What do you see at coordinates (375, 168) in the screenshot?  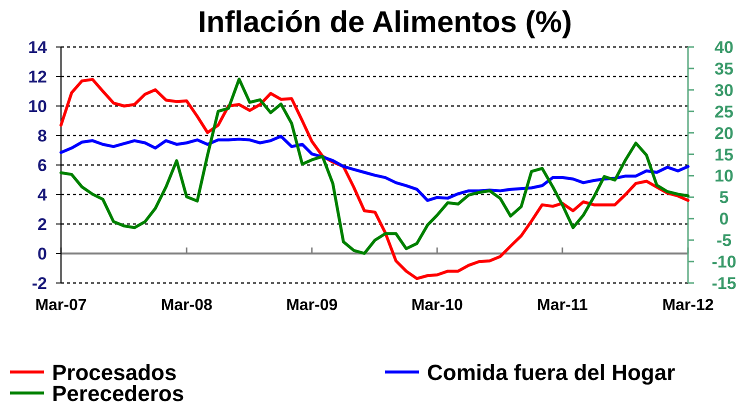 I see `line-series` at bounding box center [375, 168].